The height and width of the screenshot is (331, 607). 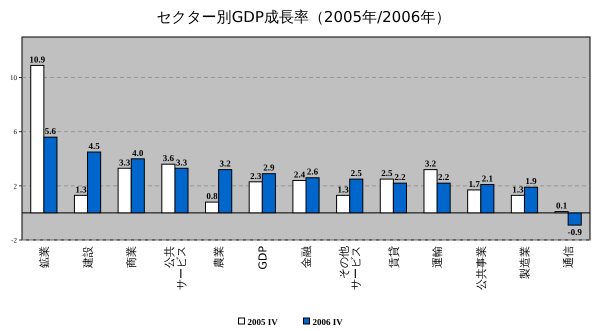 I want to click on x-tick-label: 建設, so click(x=88, y=257).